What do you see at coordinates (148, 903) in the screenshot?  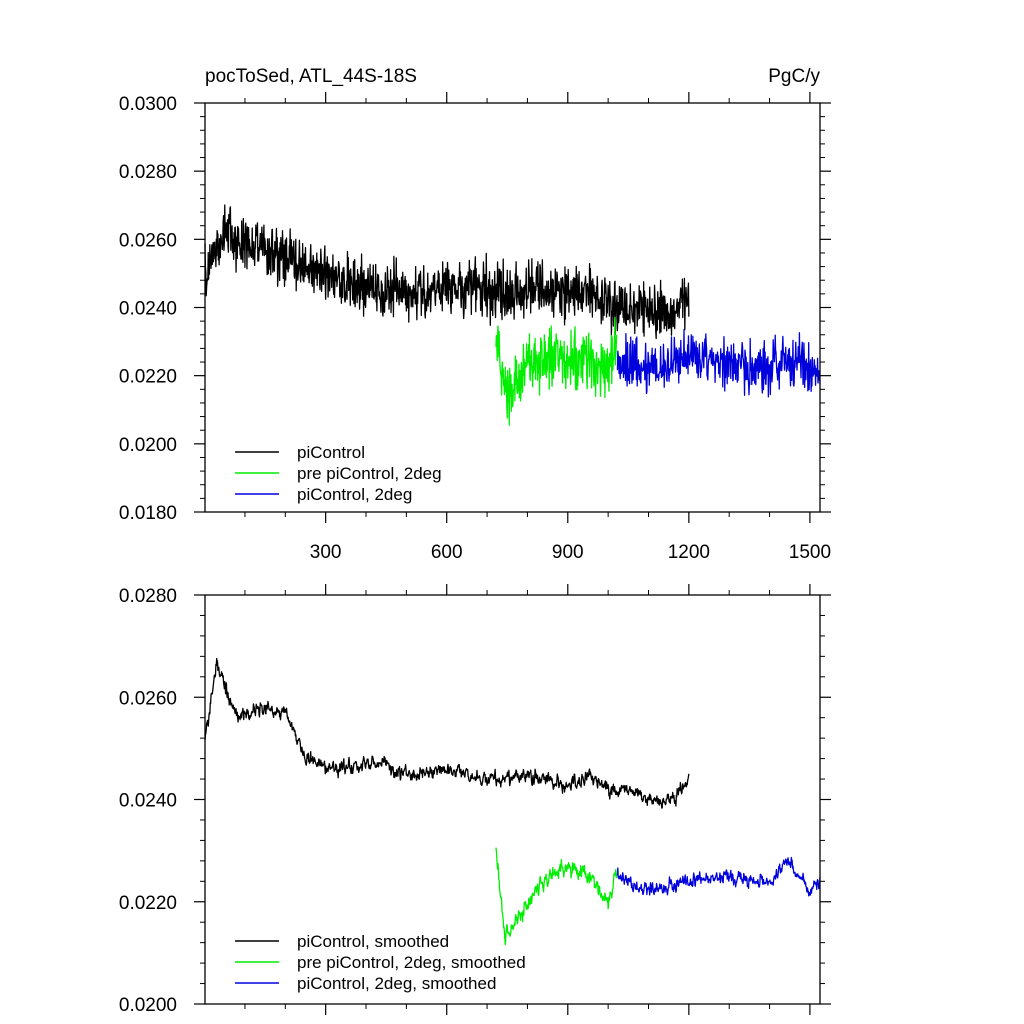 I see `bottom-y-tick-label: 0.0220` at bounding box center [148, 903].